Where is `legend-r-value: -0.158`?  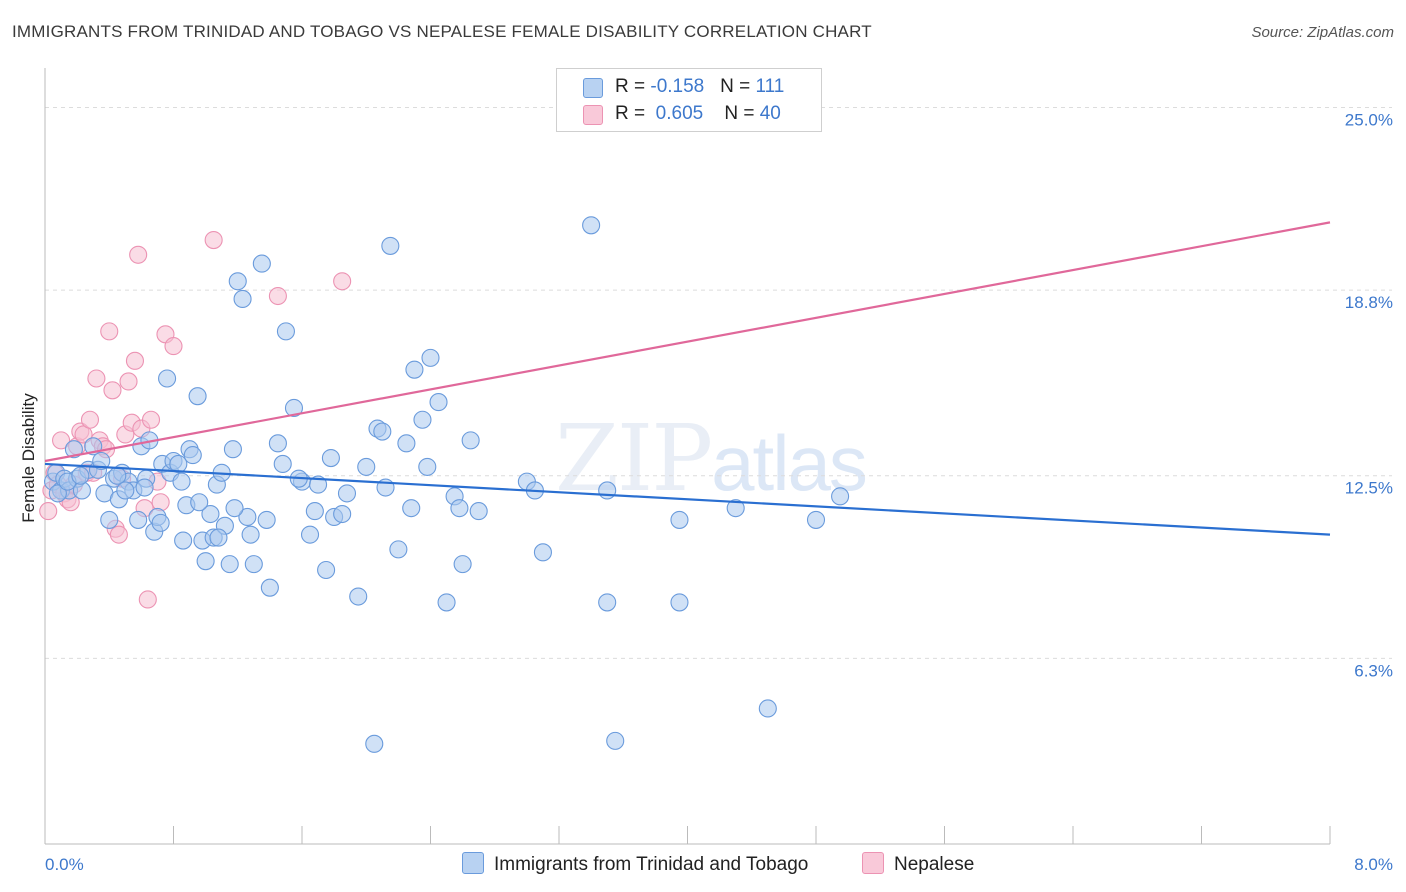 legend-r-value: -0.158 is located at coordinates (677, 86).